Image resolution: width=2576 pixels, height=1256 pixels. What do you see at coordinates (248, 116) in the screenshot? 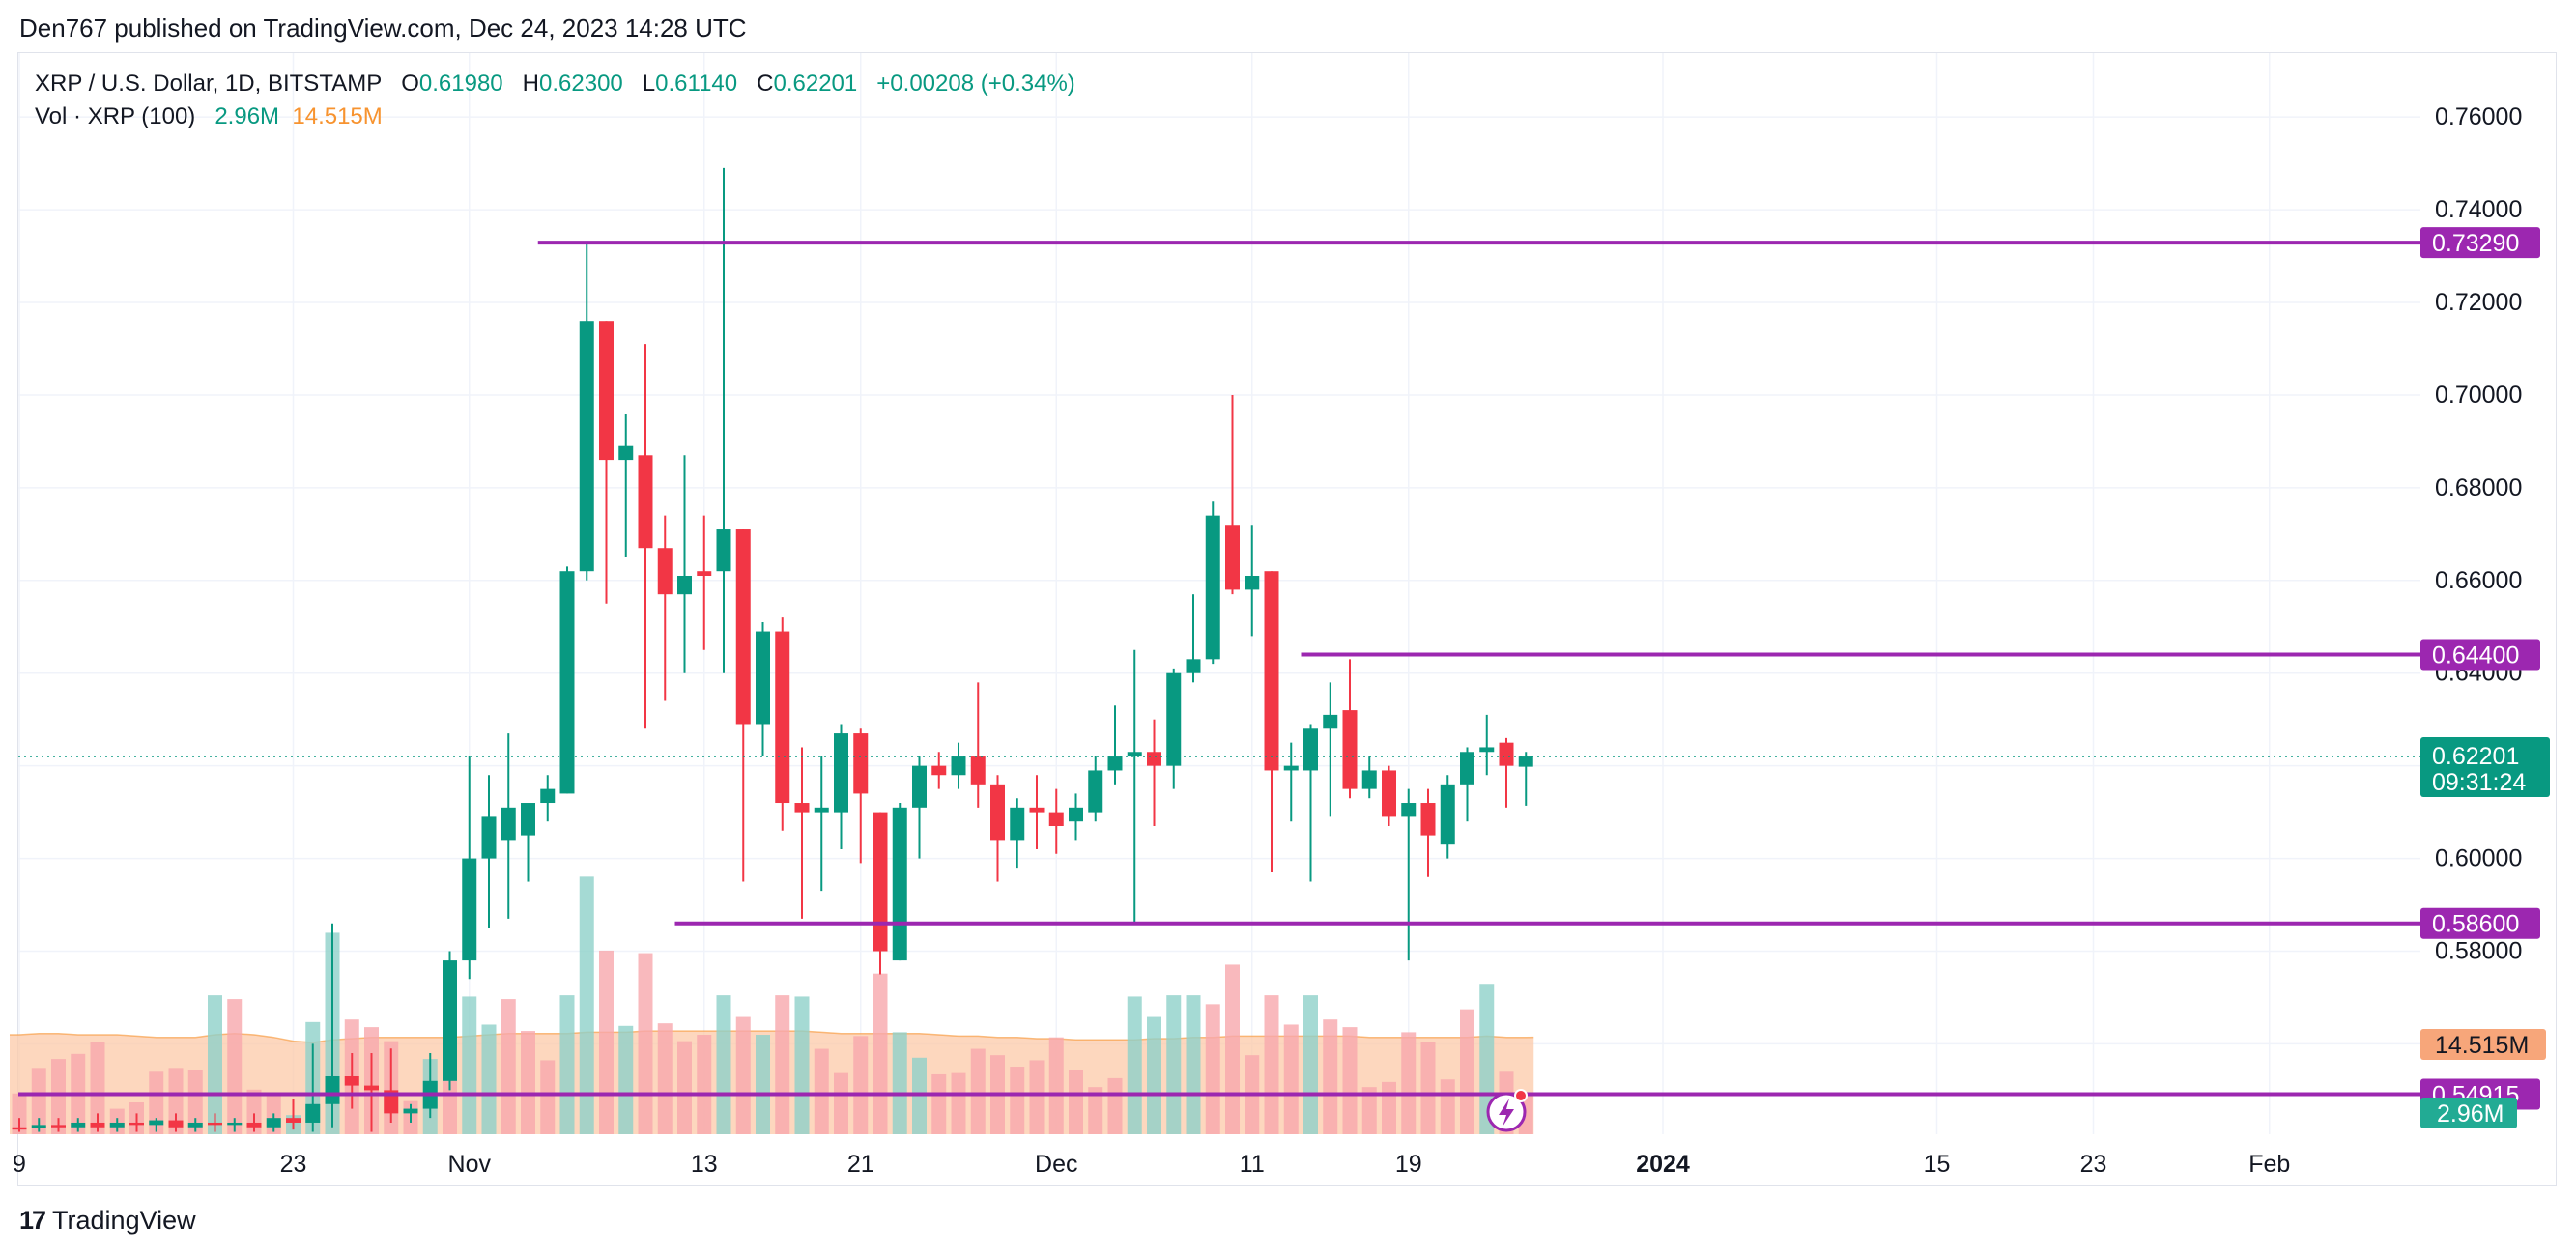
I see `volume-value: 2.96M` at bounding box center [248, 116].